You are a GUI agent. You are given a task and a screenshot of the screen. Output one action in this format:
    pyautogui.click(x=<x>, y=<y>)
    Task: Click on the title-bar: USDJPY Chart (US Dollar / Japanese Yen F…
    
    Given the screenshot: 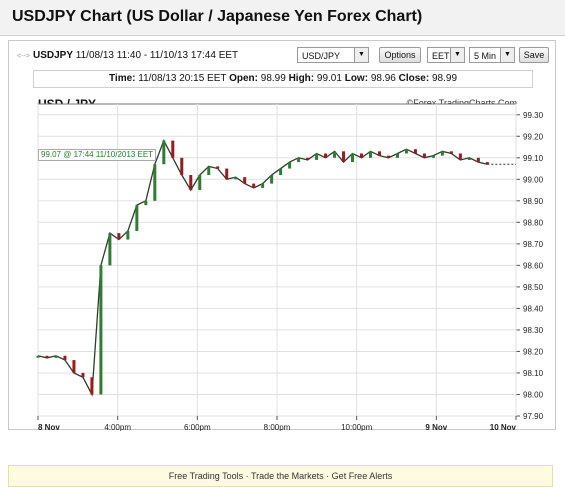 What is the action you would take?
    pyautogui.click(x=282, y=18)
    